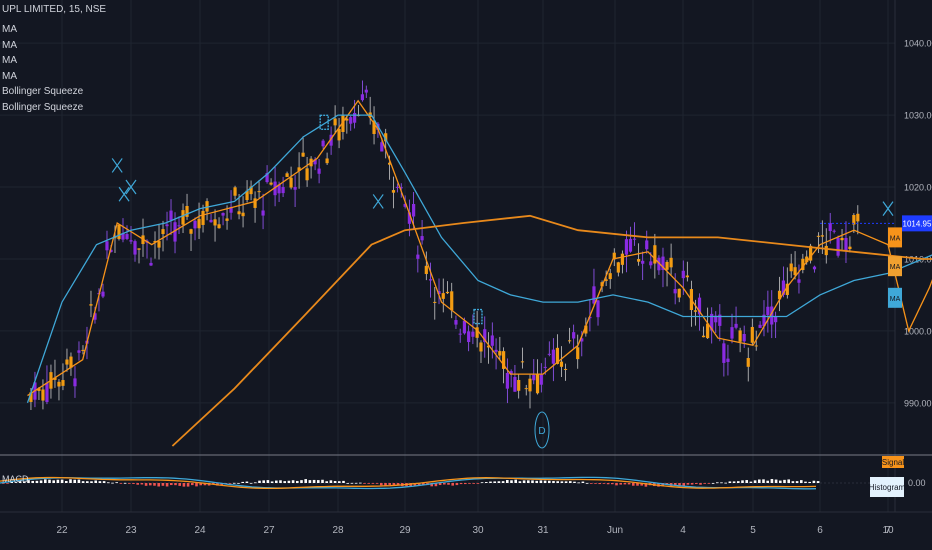 Image resolution: width=932 pixels, height=550 pixels. Describe the element at coordinates (9, 29) in the screenshot. I see `legend-ma-1: MA` at that location.